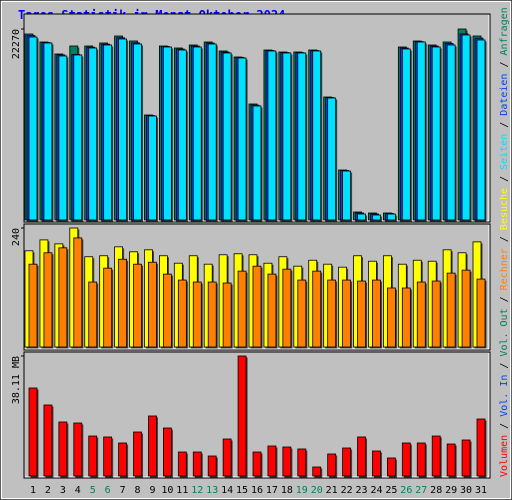  Describe the element at coordinates (257, 490) in the screenshot. I see `x-tick-label: 16` at that location.